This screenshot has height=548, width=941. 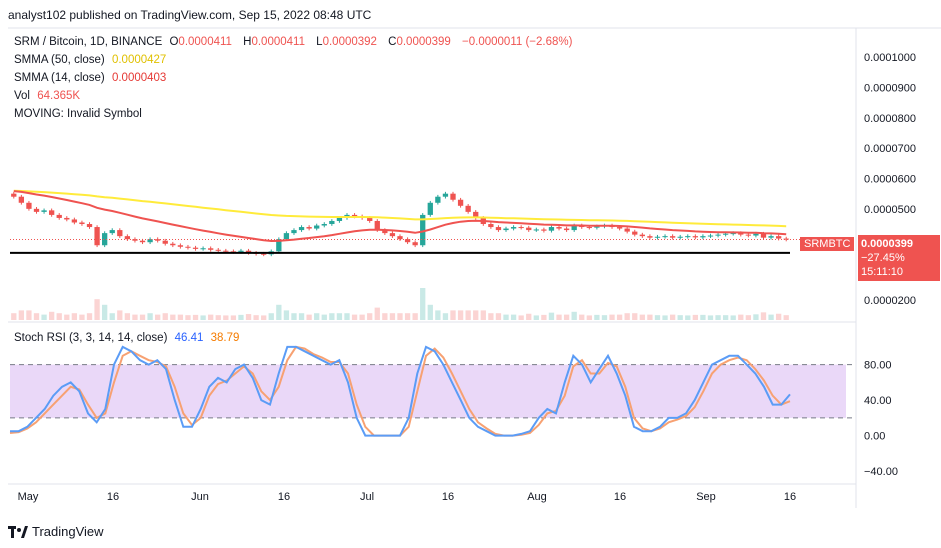 What do you see at coordinates (407, 497) in the screenshot?
I see `time-axis: May 16 Jun 16 Jul 16 Aug 16 Sep 16` at bounding box center [407, 497].